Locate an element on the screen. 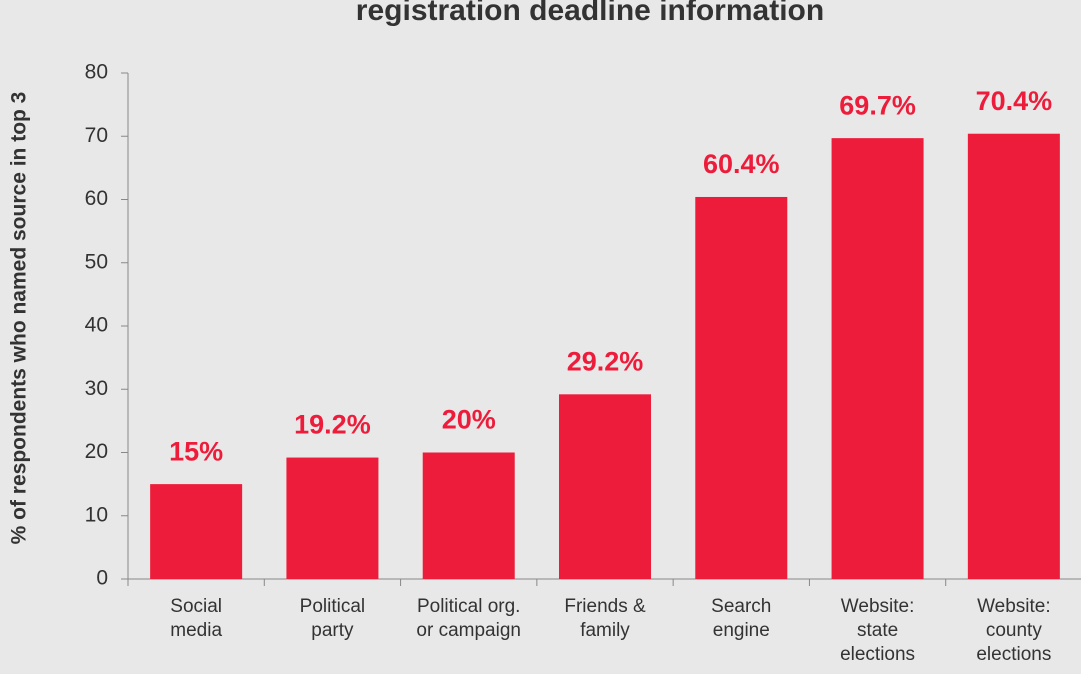  x-tick-label: Friends & family is located at coordinates (605, 618).